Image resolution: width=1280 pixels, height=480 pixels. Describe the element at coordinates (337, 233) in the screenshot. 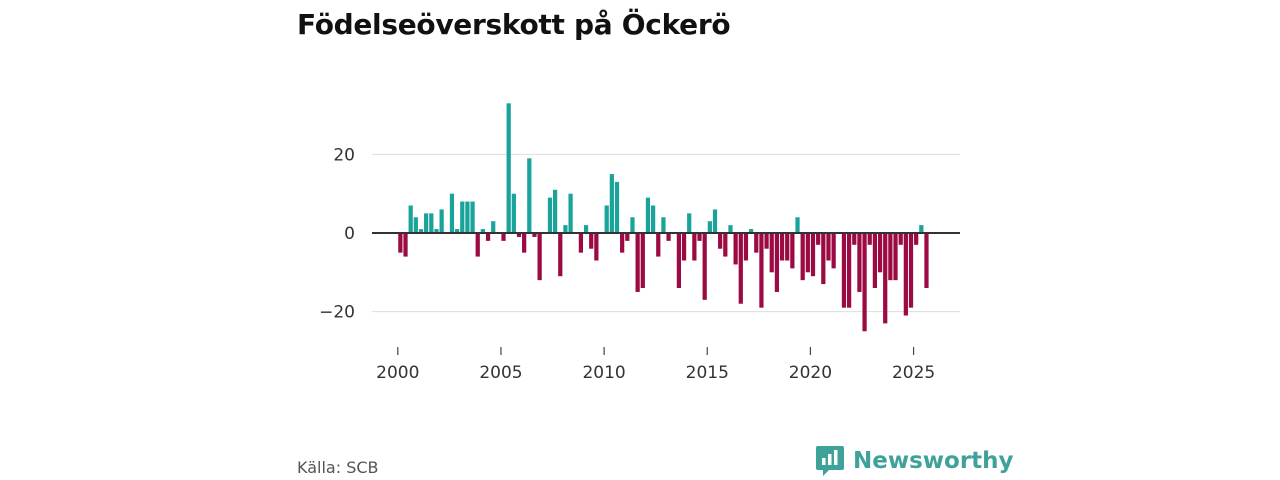

I see `y-axis-ticks: 20 0 −20` at that location.